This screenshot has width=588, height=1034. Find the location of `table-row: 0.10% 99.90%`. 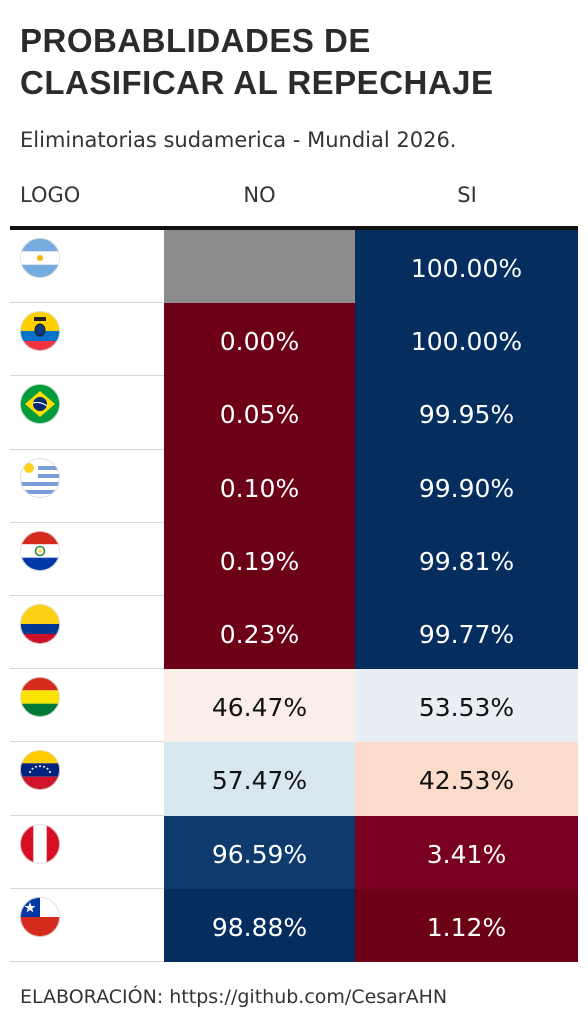

table-row: 0.10% 99.90% is located at coordinates (294, 486).